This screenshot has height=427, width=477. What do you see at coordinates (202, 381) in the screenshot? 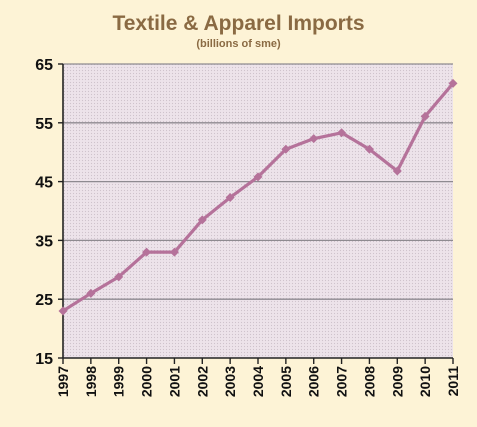
I see `x-tick-label: 2002` at bounding box center [202, 381].